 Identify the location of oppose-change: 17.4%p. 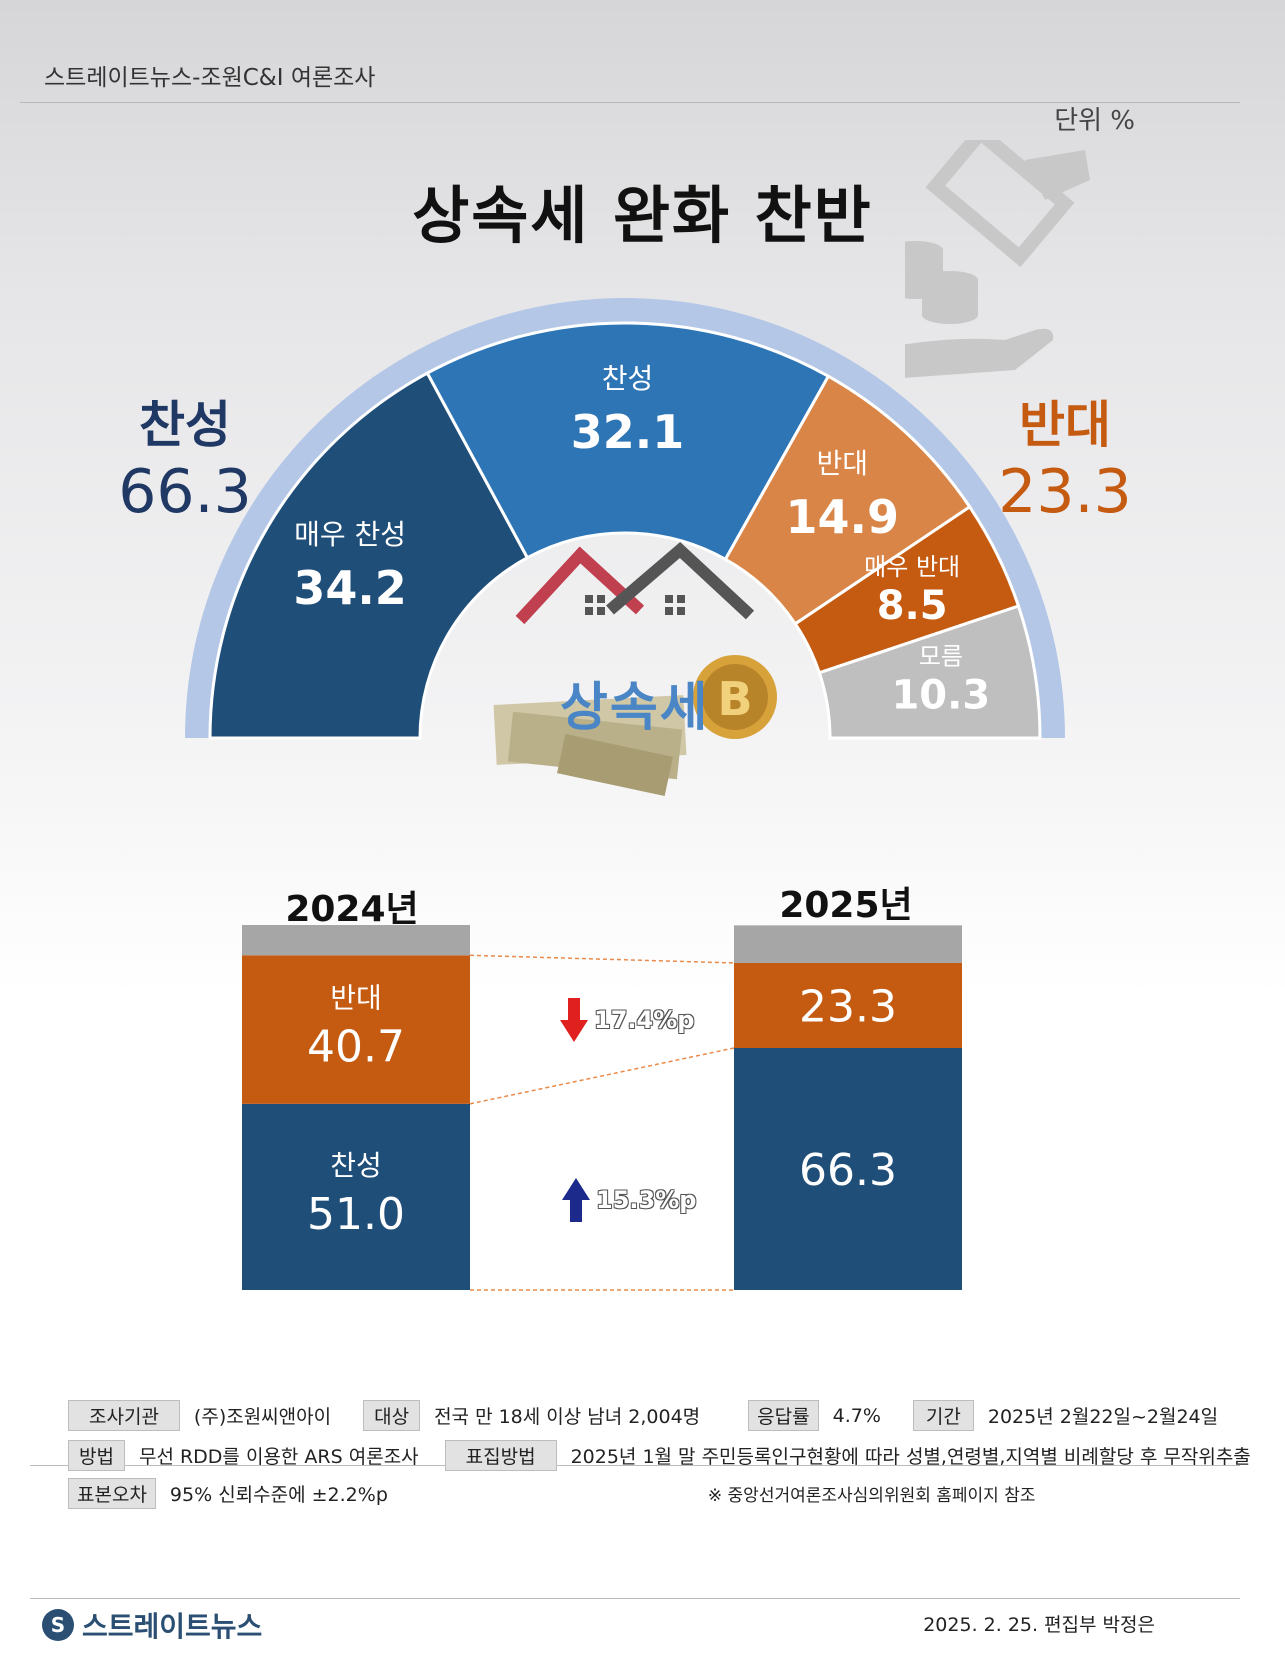
(627, 1020).